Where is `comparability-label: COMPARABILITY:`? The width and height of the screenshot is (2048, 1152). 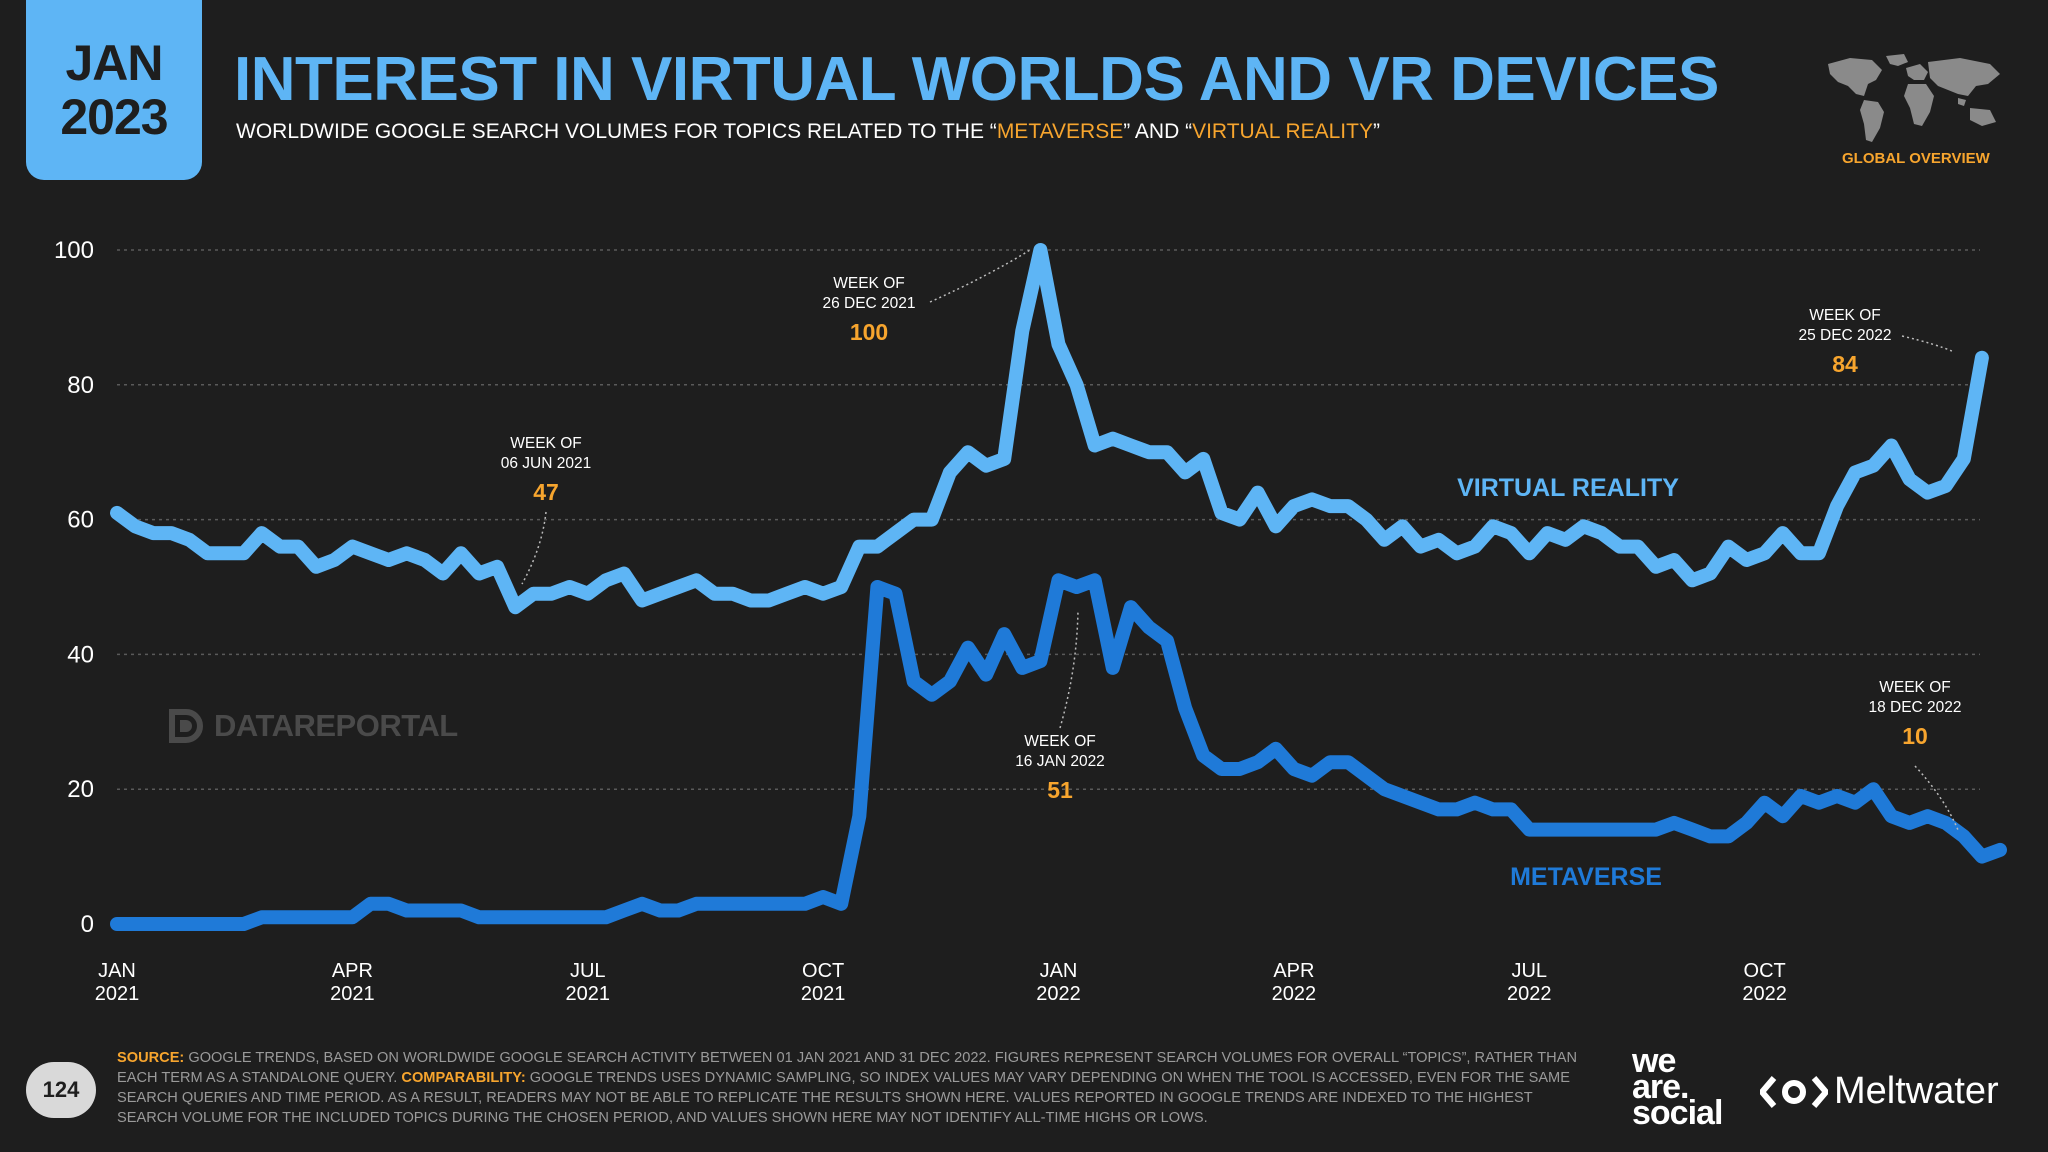 comparability-label: COMPARABILITY: is located at coordinates (463, 1078).